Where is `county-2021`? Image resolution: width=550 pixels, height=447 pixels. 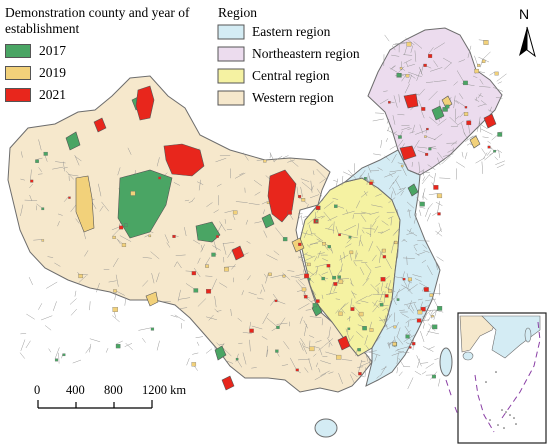 county-2021 is located at coordinates (490, 121).